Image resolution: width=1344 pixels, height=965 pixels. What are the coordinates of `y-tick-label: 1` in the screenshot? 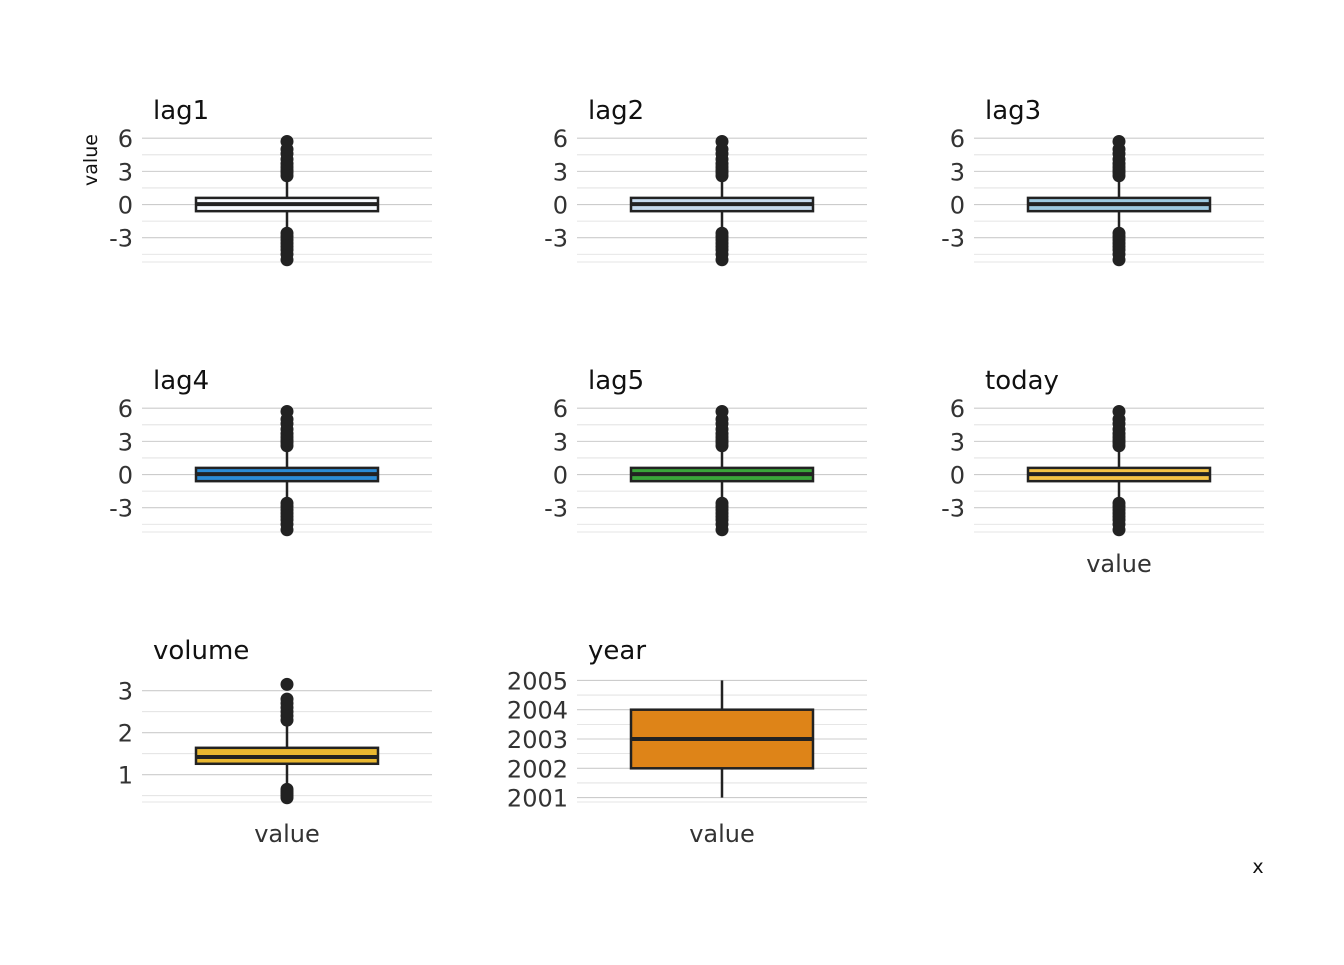 It's located at (125, 776).